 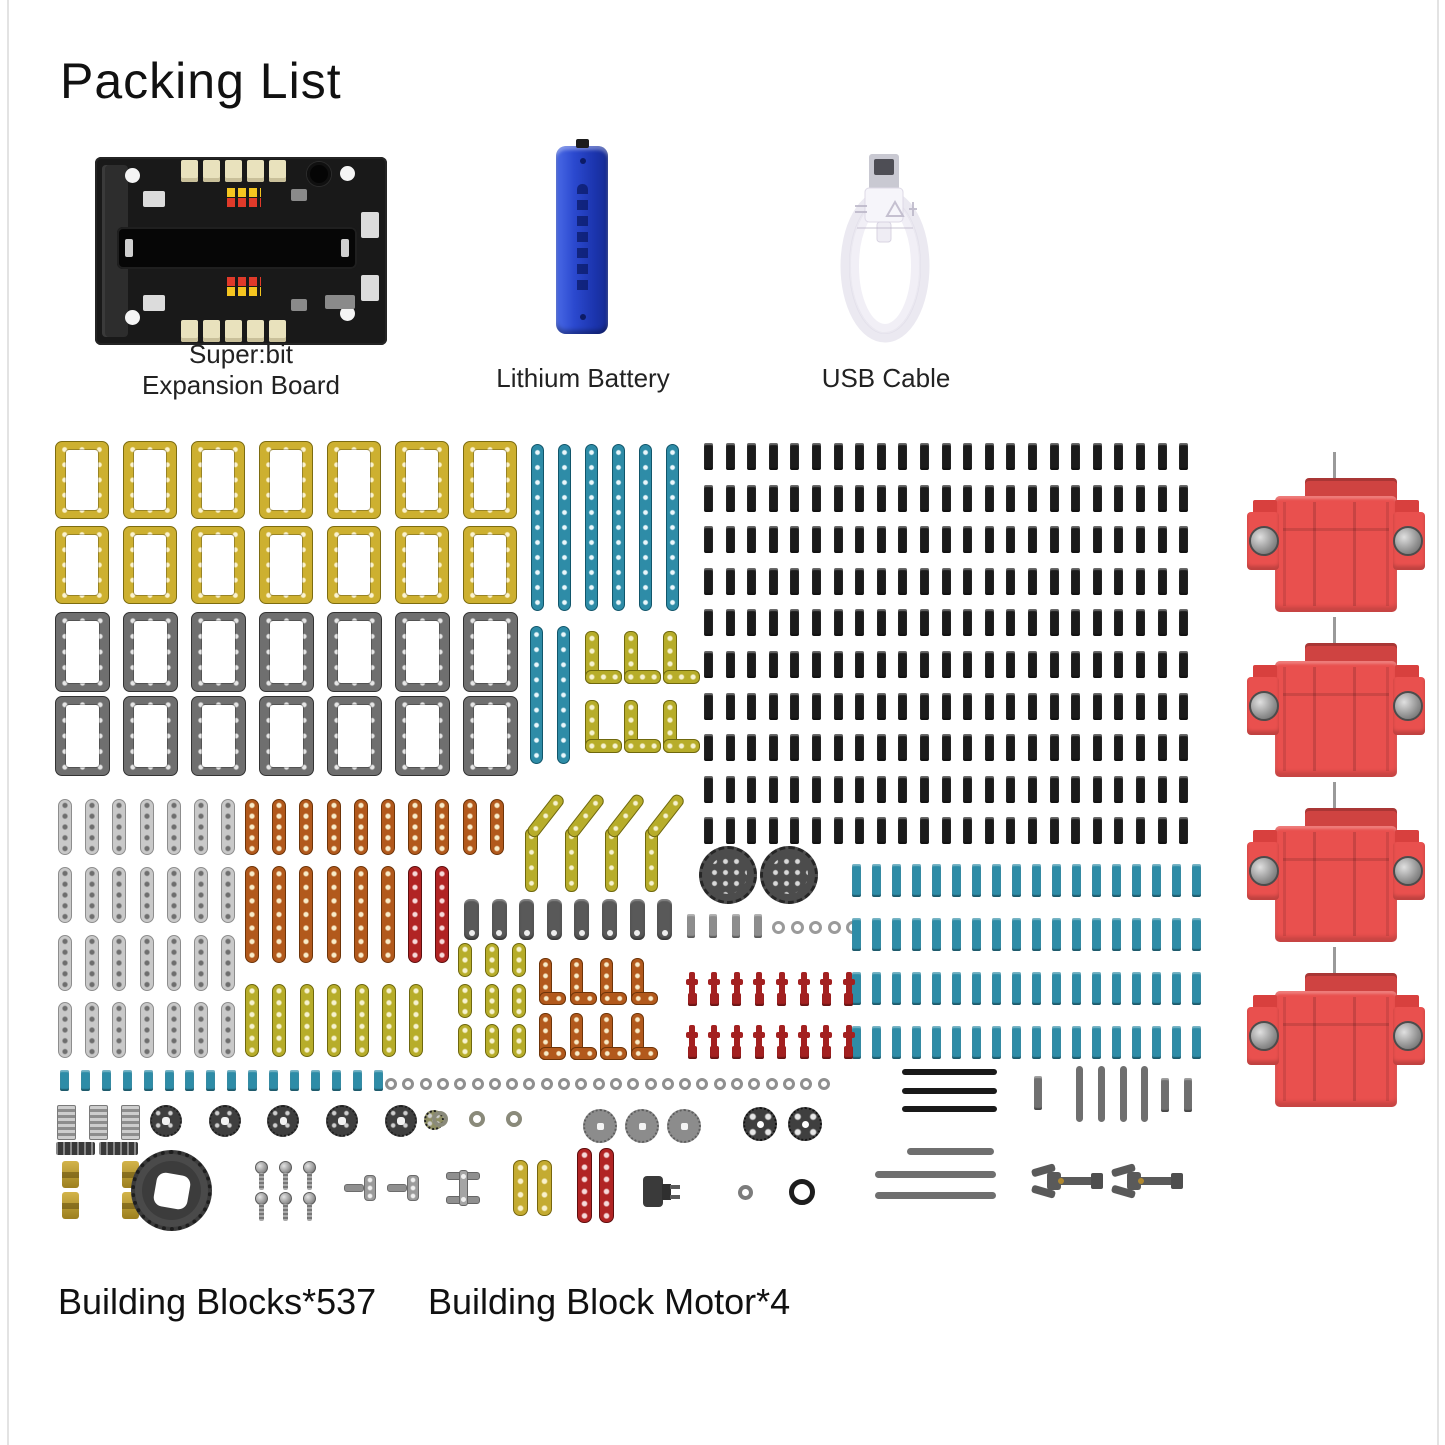 I want to click on board-label-line2: Expansion Board, so click(x=241, y=385).